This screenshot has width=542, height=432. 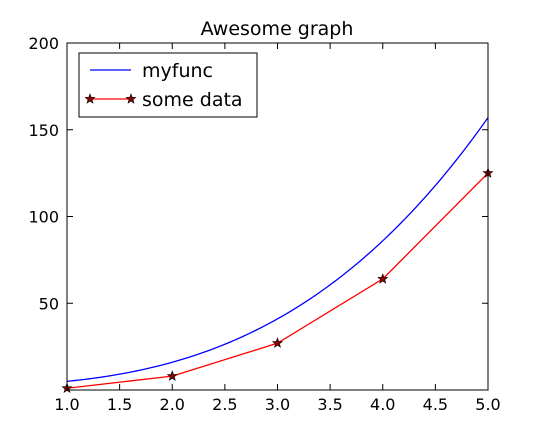 What do you see at coordinates (277, 404) in the screenshot?
I see `x-tick-label: 3.0` at bounding box center [277, 404].